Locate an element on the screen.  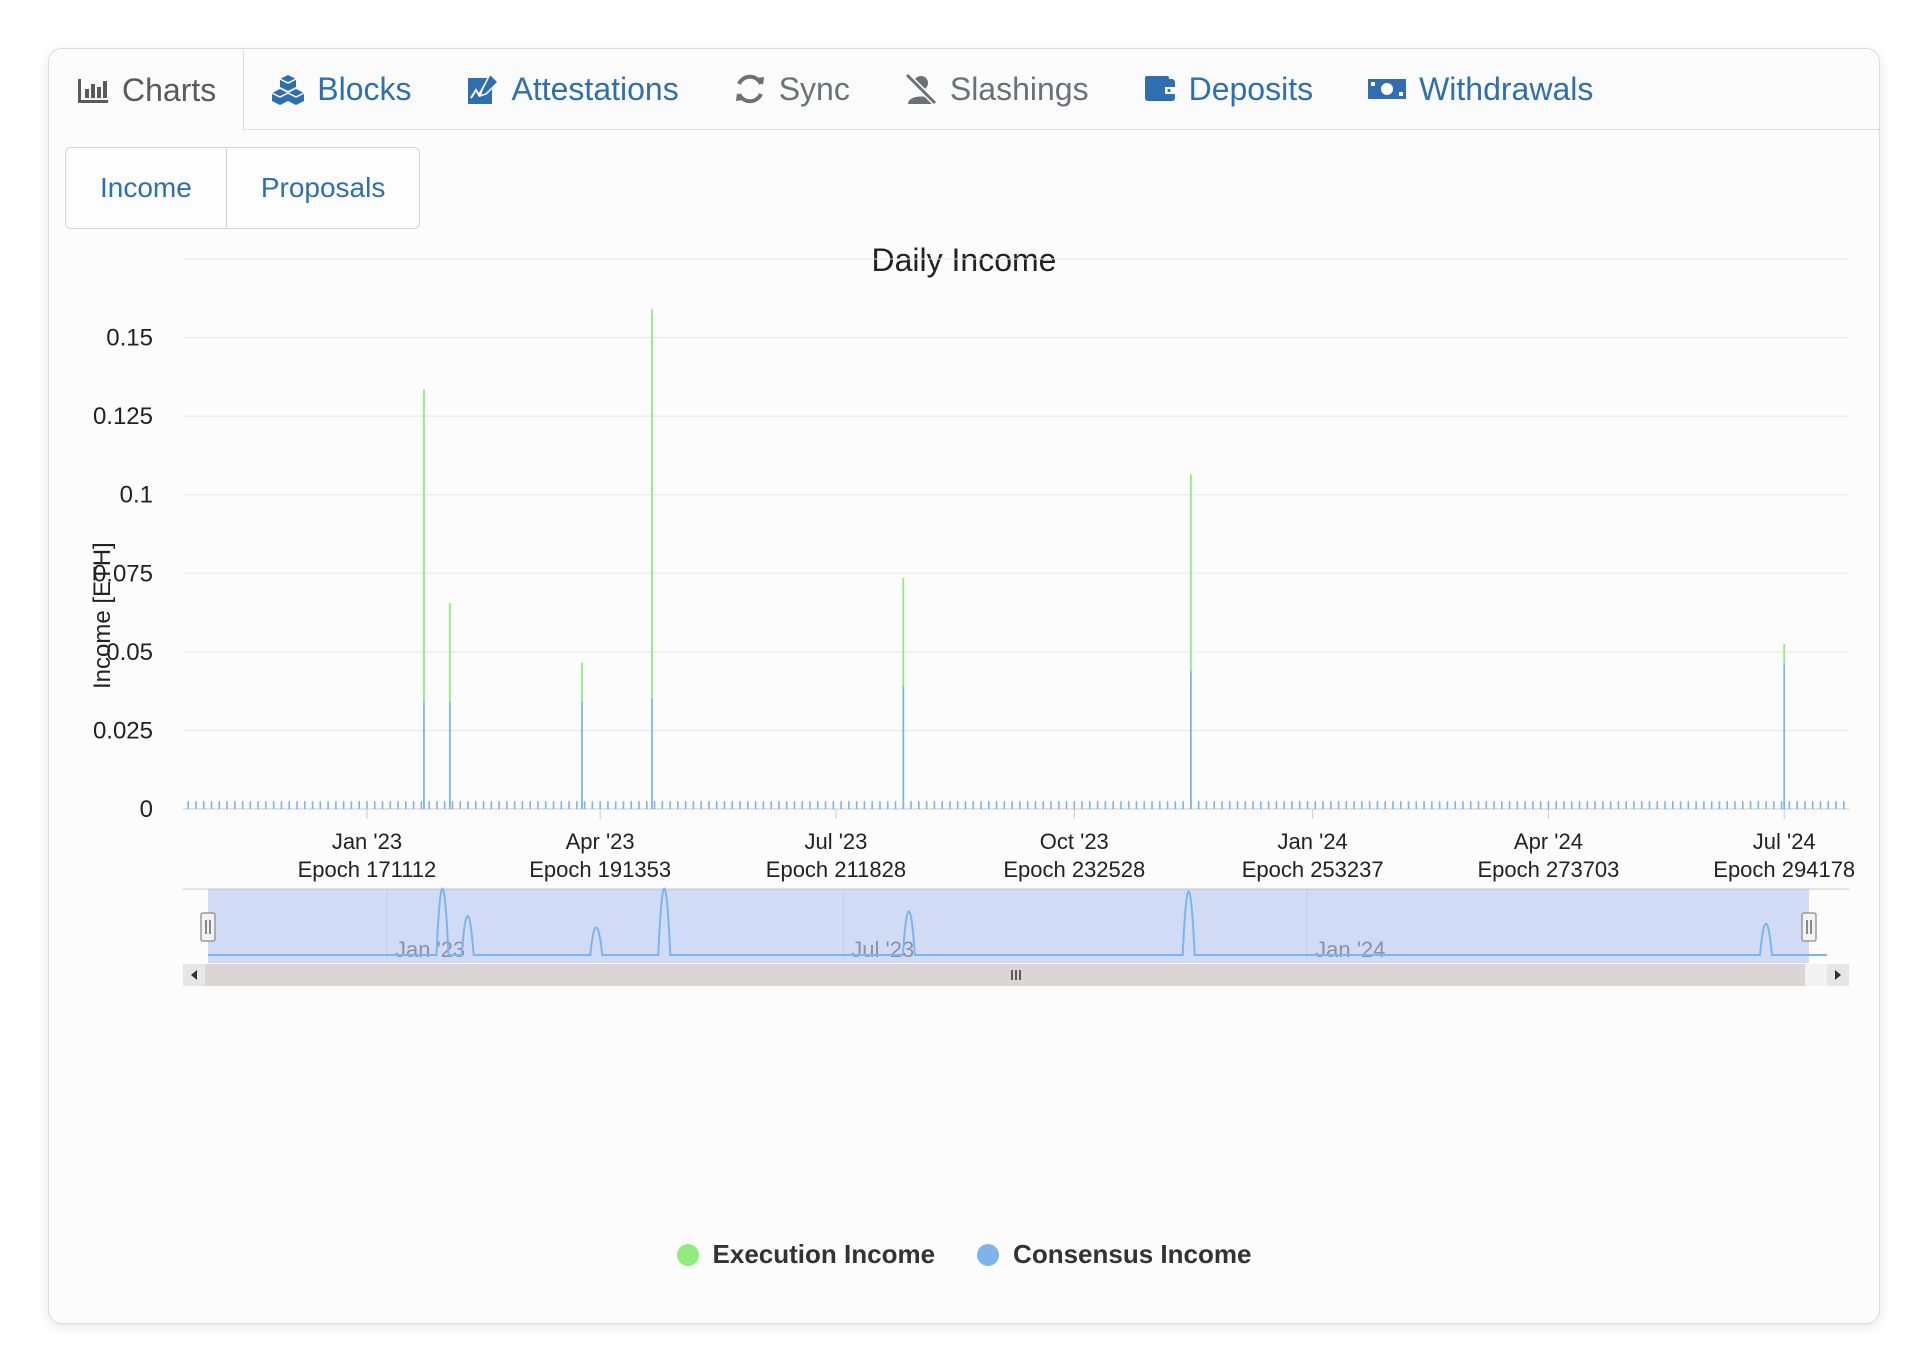
legend-execution-income: Execution Income is located at coordinates (806, 1254).